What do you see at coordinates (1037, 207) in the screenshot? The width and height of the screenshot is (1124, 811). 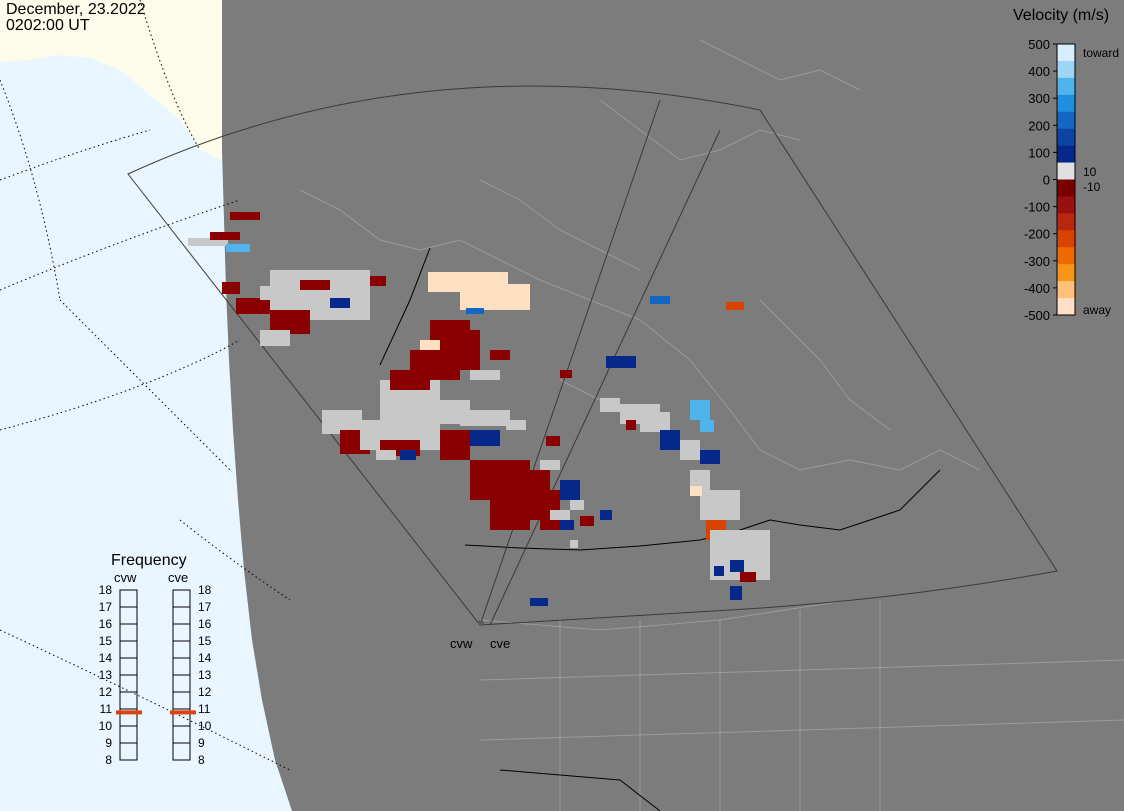 I see `colorbar-tick-label: -100` at bounding box center [1037, 207].